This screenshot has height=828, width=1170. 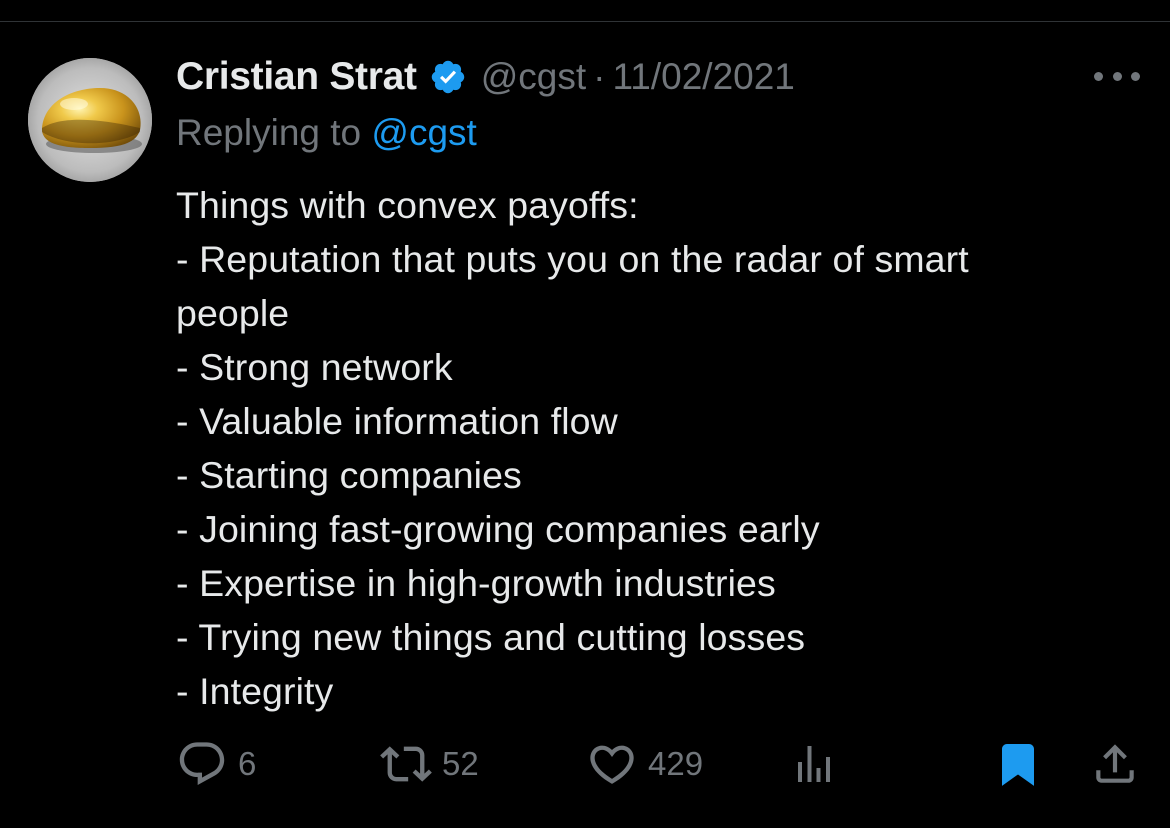 I want to click on tweet-line: - Integrity, so click(x=255, y=691).